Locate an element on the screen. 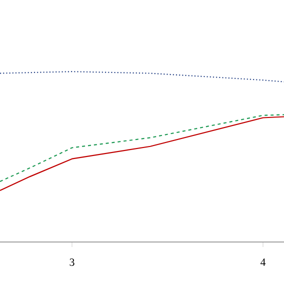  x-tick-label: 3 is located at coordinates (72, 262).